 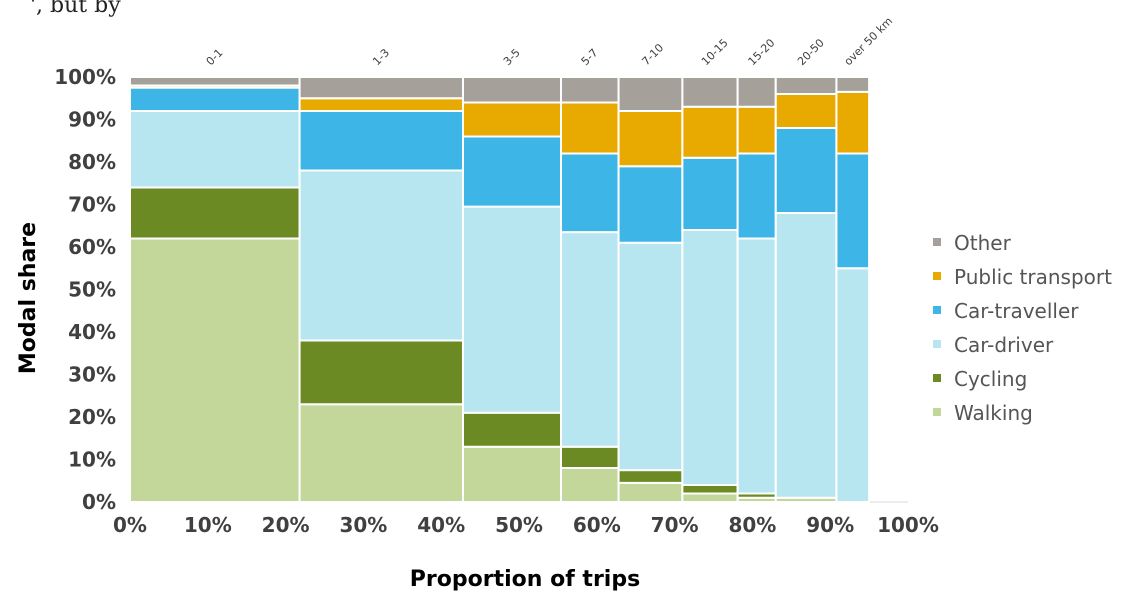 What do you see at coordinates (75, 9) in the screenshot?
I see `top-cropped-text: ', but by` at bounding box center [75, 9].